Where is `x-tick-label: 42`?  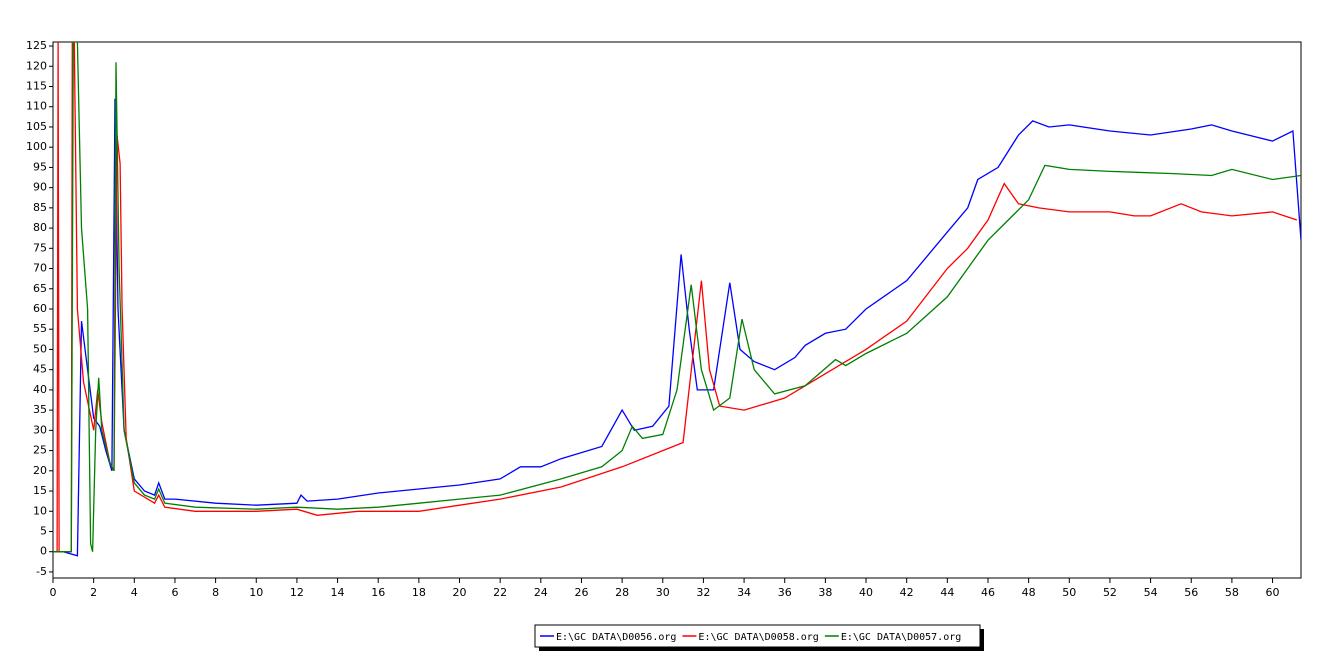
x-tick-label: 42 is located at coordinates (907, 592).